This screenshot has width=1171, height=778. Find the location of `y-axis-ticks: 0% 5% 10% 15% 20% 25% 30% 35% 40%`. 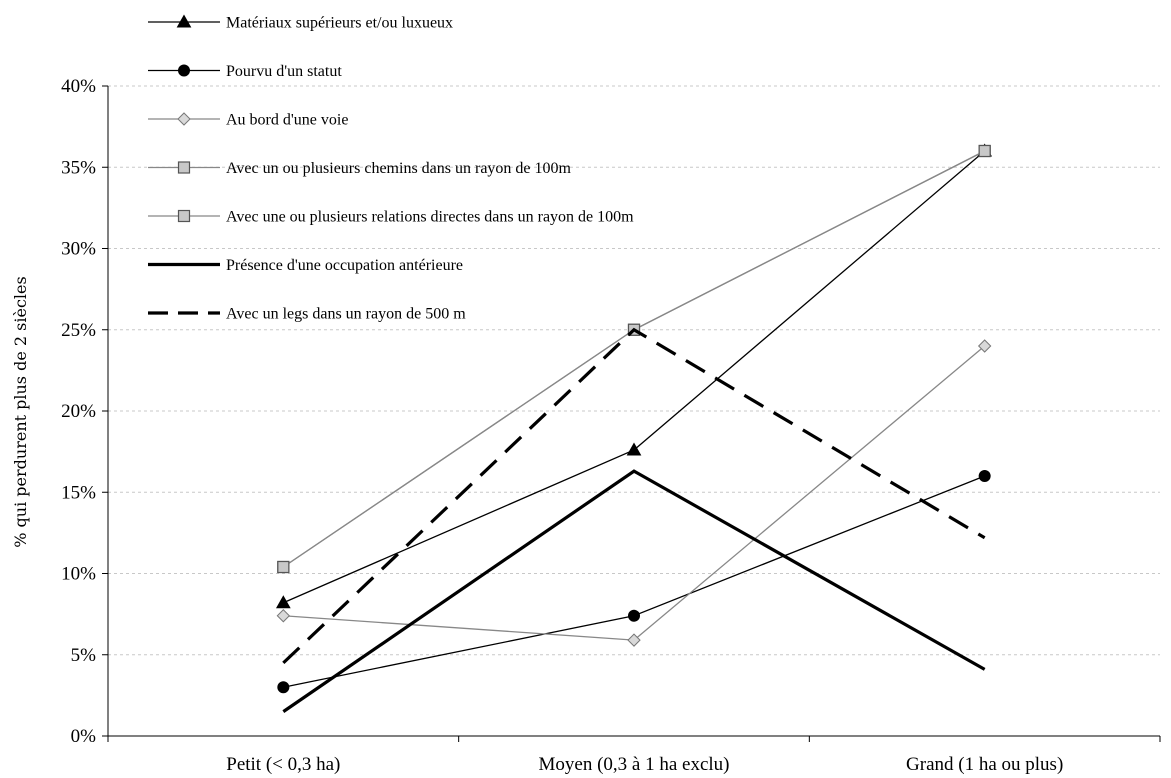

y-axis-ticks: 0% 5% 10% 15% 20% 25% 30% 35% 40% is located at coordinates (84, 411).